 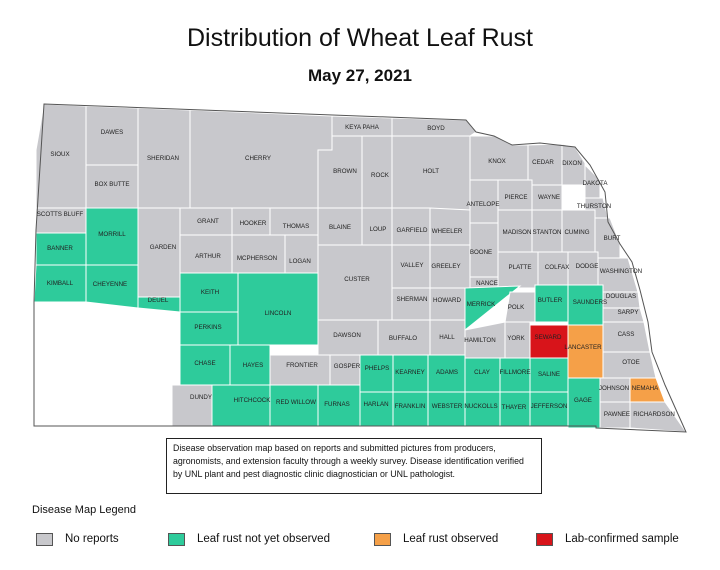 I want to click on county-label-box-butte: BOX BUTTE, so click(x=111, y=184).